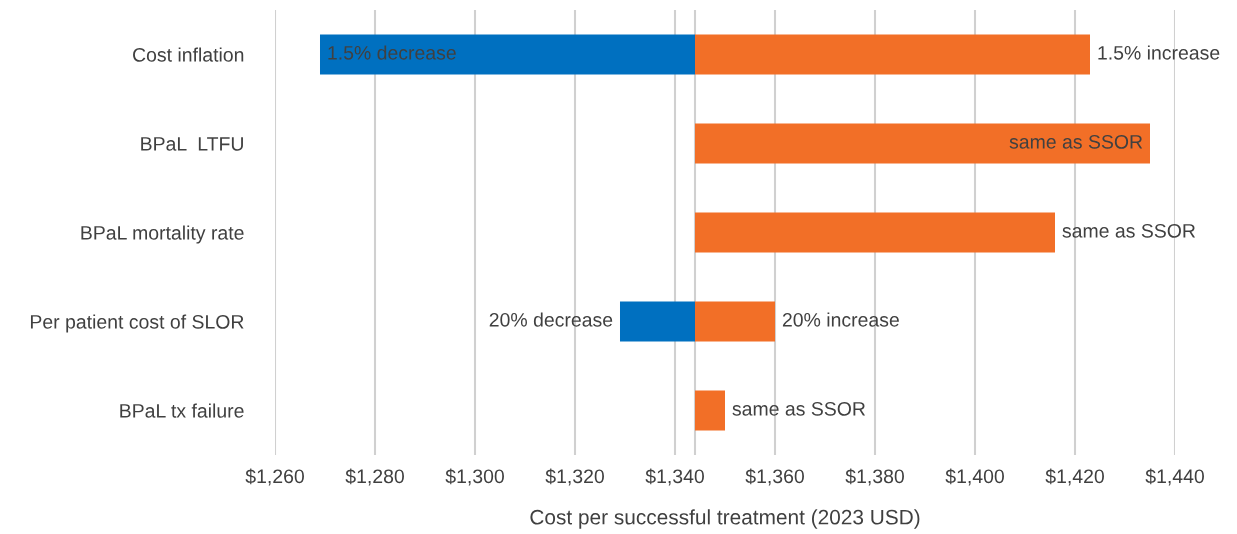 The image size is (1237, 534). Describe the element at coordinates (1174, 477) in the screenshot. I see `x-tick-label: $1,440` at that location.